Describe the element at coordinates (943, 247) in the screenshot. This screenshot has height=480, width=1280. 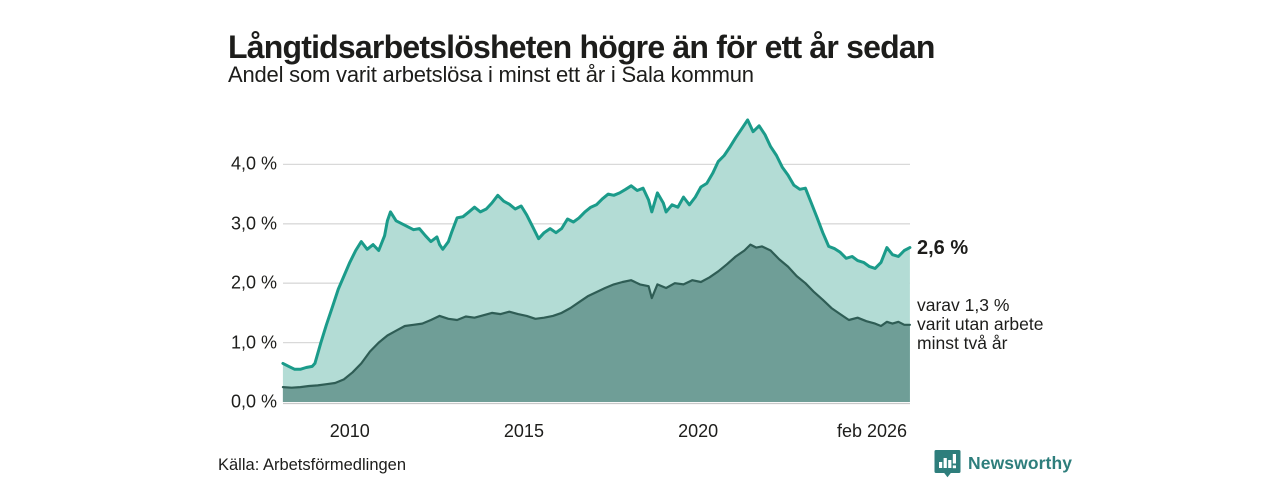
I see `latest-value-label: 2,6 %` at that location.